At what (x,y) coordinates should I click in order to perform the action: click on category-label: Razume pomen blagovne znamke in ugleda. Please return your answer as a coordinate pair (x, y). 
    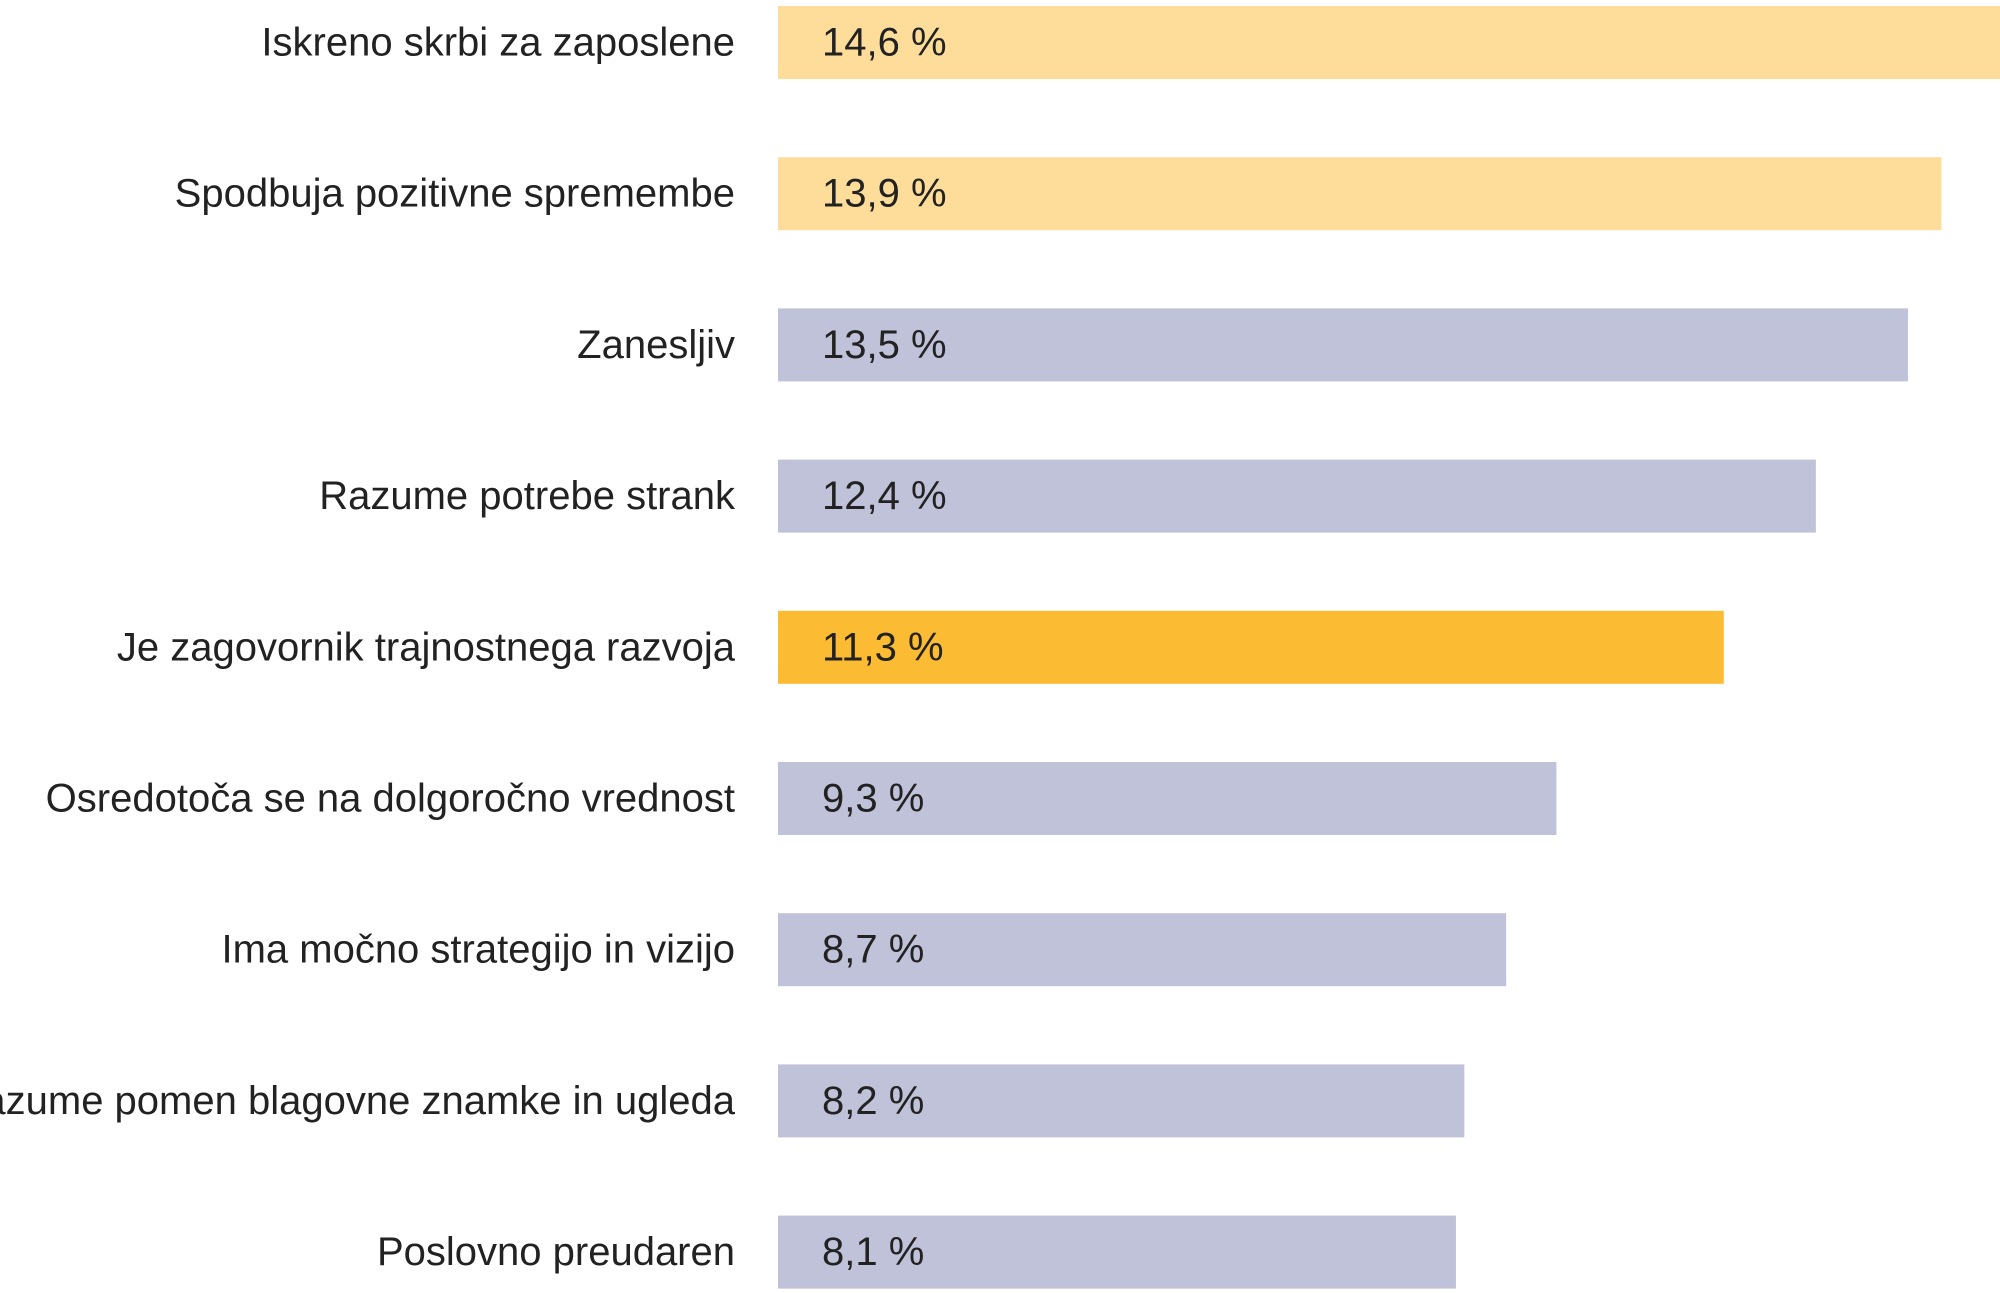
    Looking at the image, I should click on (368, 1101).